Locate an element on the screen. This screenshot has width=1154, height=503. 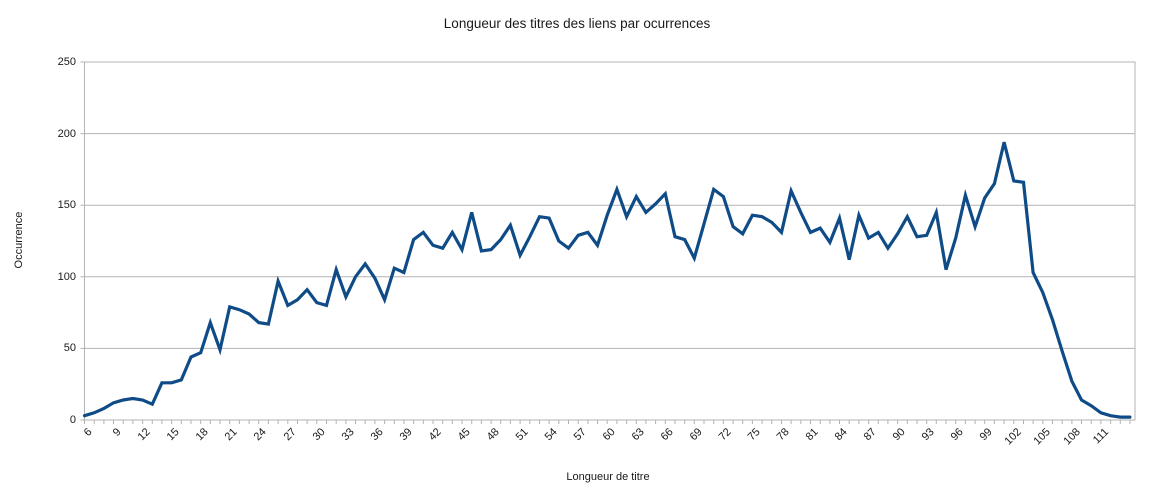
y-tick-label: 100 is located at coordinates (66, 276).